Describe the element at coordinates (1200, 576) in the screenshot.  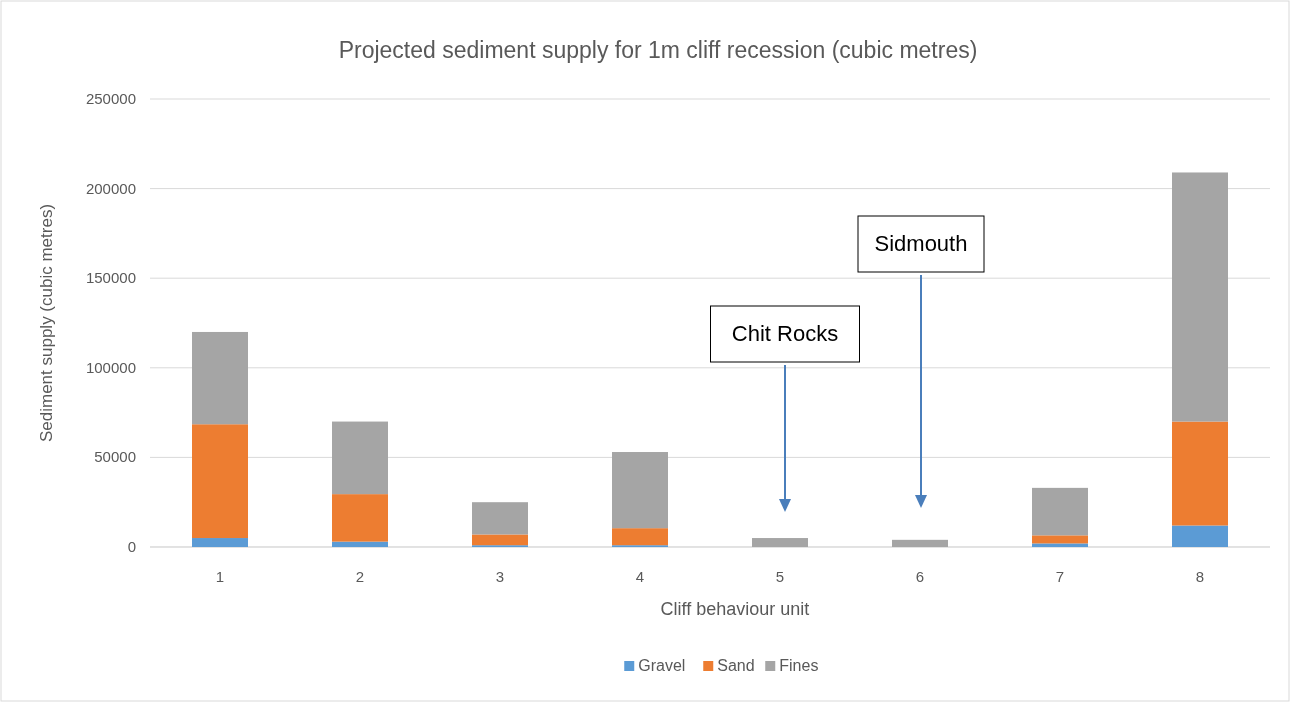
I see `x-tick-label: 8` at that location.